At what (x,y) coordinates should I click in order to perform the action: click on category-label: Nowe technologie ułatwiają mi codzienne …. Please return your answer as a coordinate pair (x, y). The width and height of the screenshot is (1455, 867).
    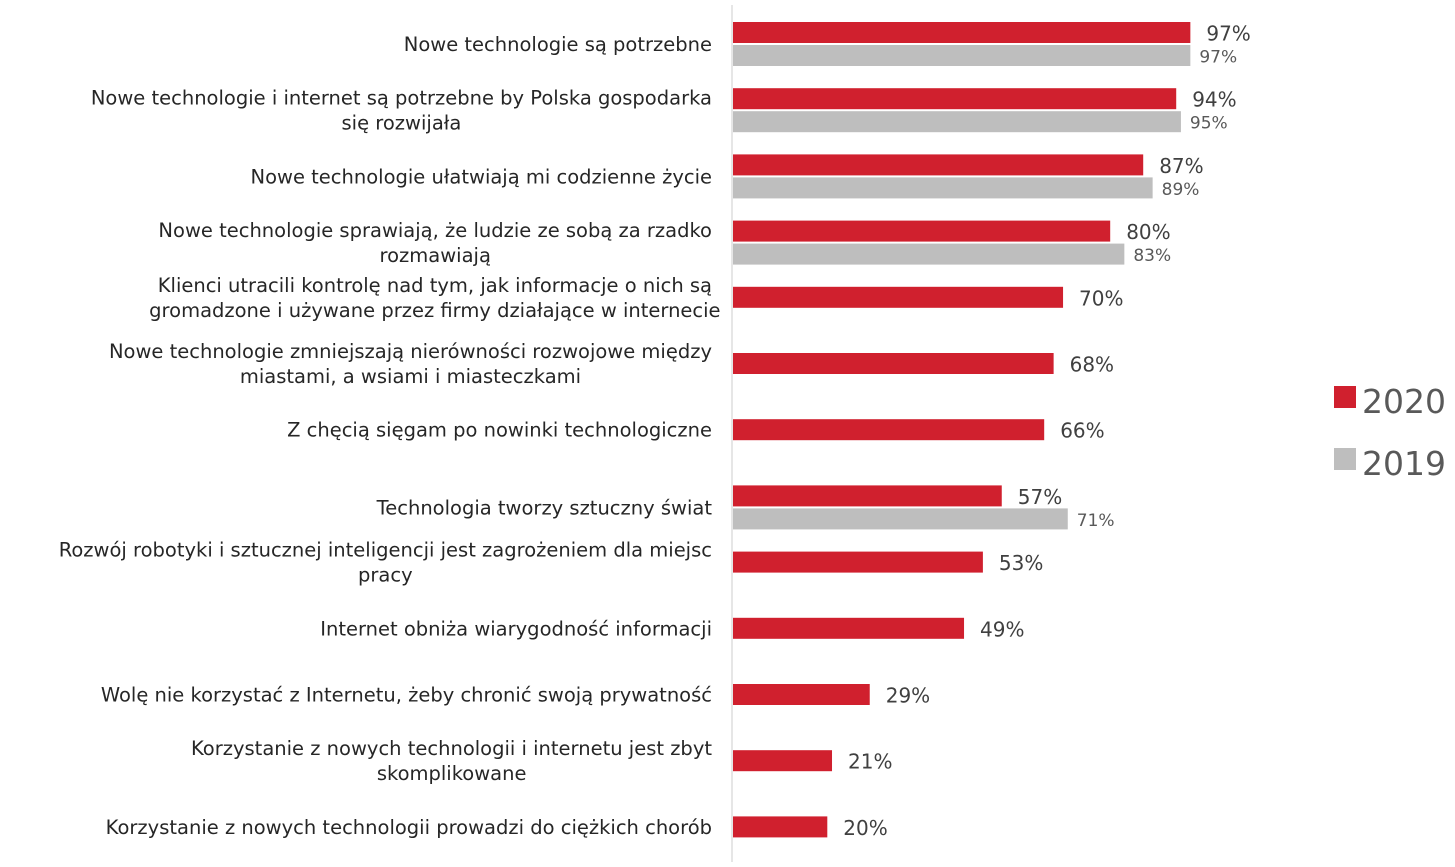
    Looking at the image, I should click on (481, 176).